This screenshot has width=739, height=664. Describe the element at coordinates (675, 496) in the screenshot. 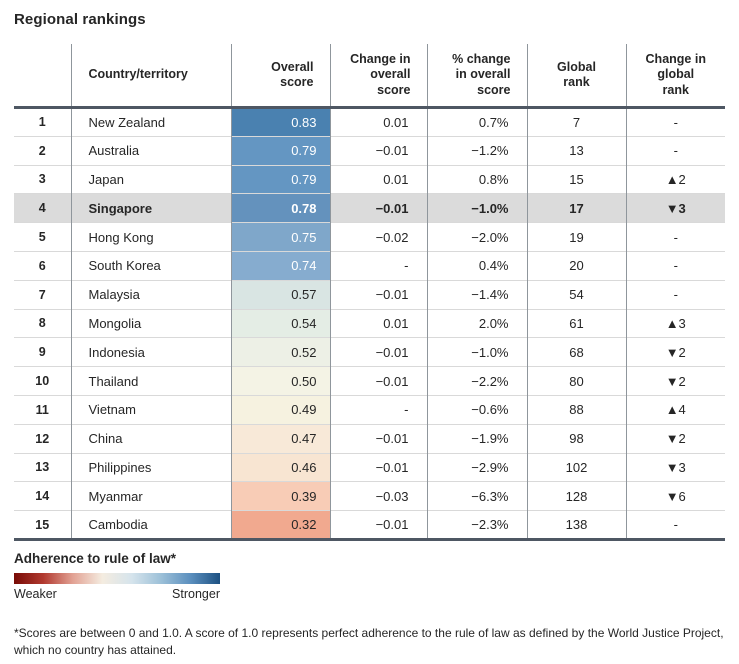

I see `global-rank-change-cell: ▼6` at that location.